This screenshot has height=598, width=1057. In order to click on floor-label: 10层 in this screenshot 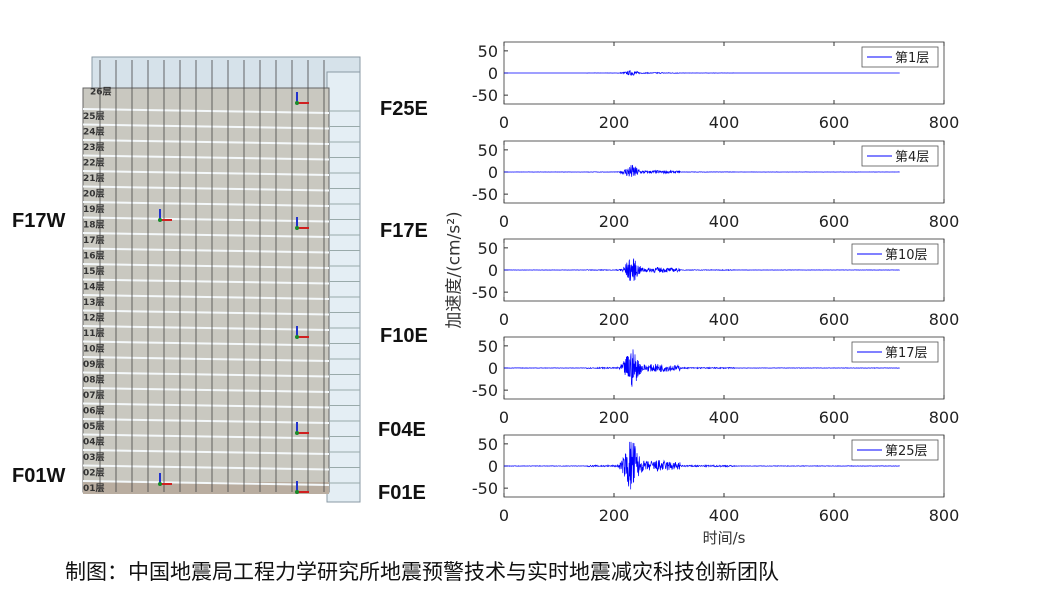, I will do `click(94, 349)`.